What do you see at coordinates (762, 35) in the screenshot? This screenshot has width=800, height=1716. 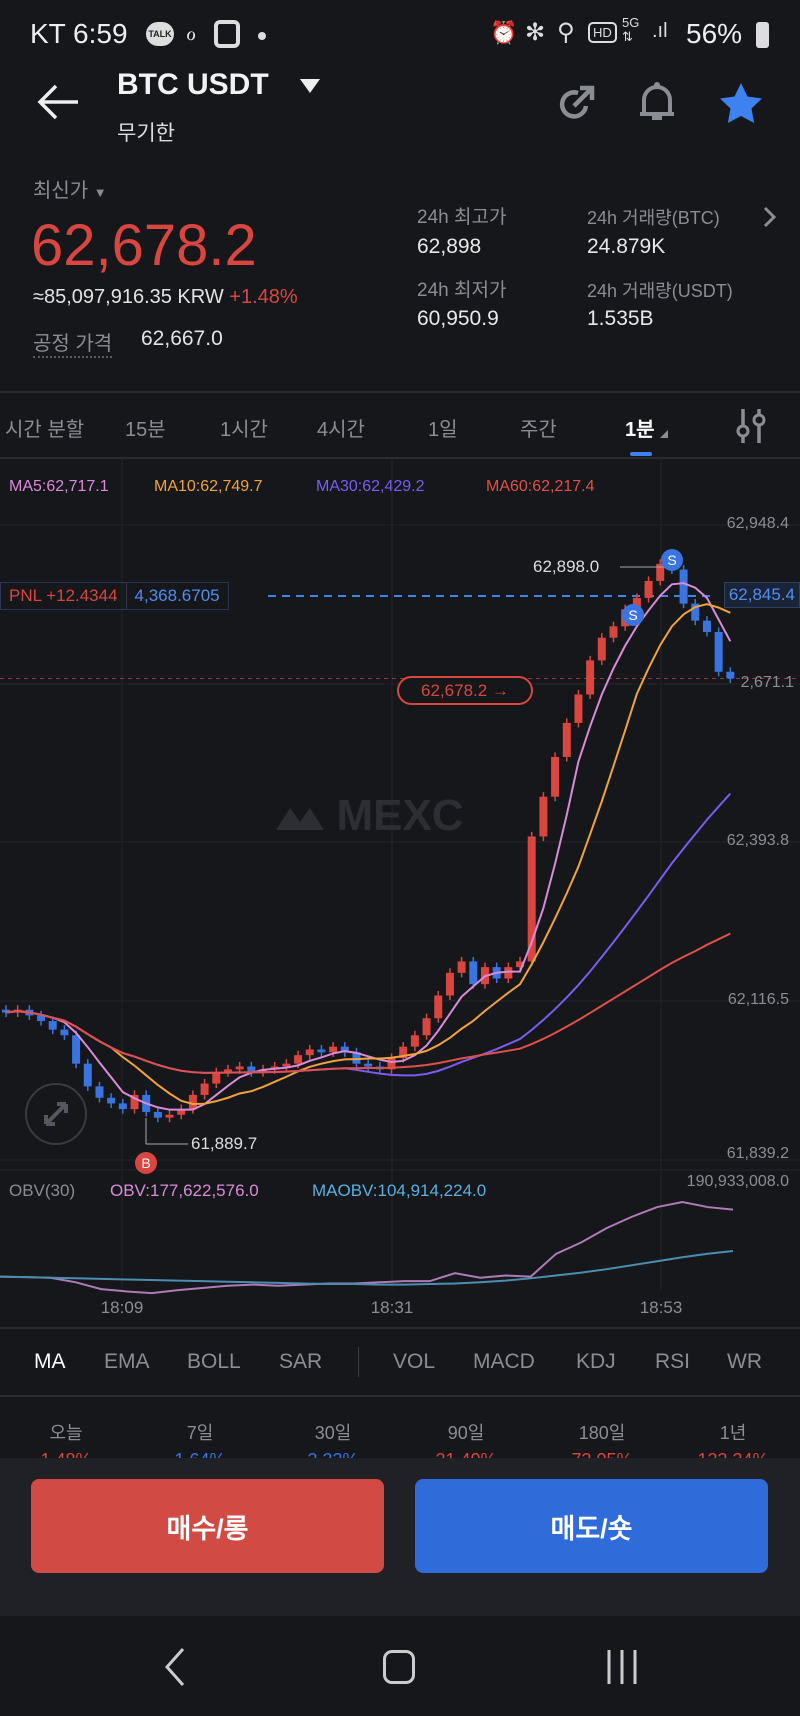 I see `battery-icon` at bounding box center [762, 35].